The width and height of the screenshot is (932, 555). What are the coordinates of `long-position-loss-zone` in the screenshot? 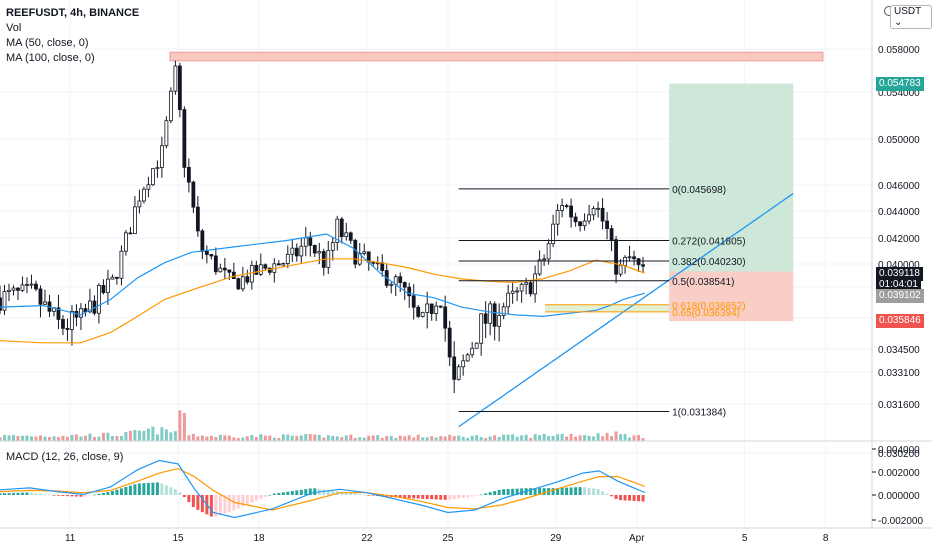 It's located at (731, 296).